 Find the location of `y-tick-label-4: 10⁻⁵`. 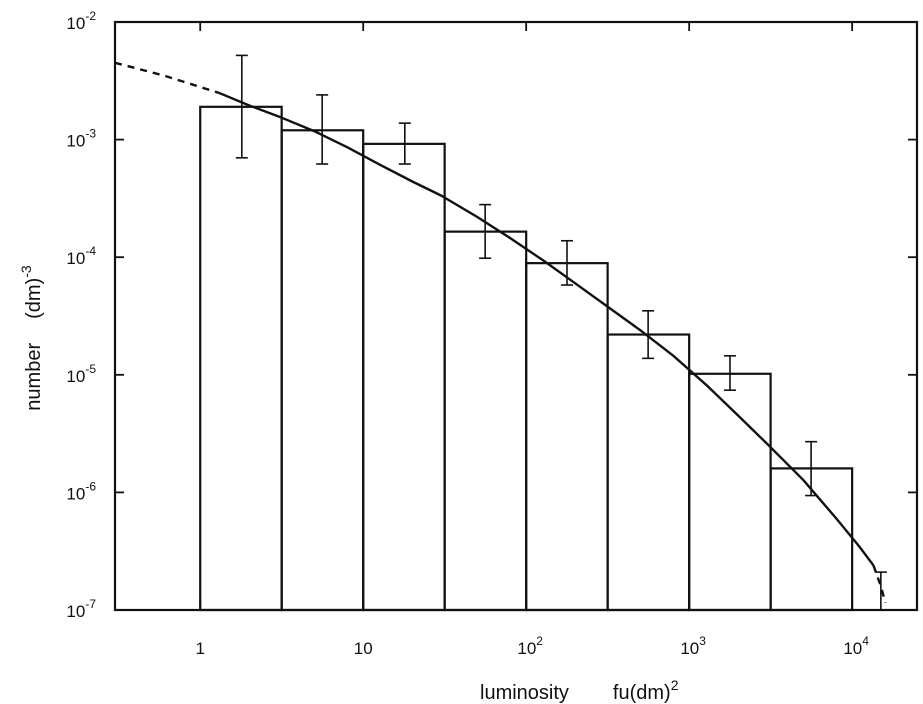

y-tick-label-4: 10⁻⁵ is located at coordinates (81, 374).